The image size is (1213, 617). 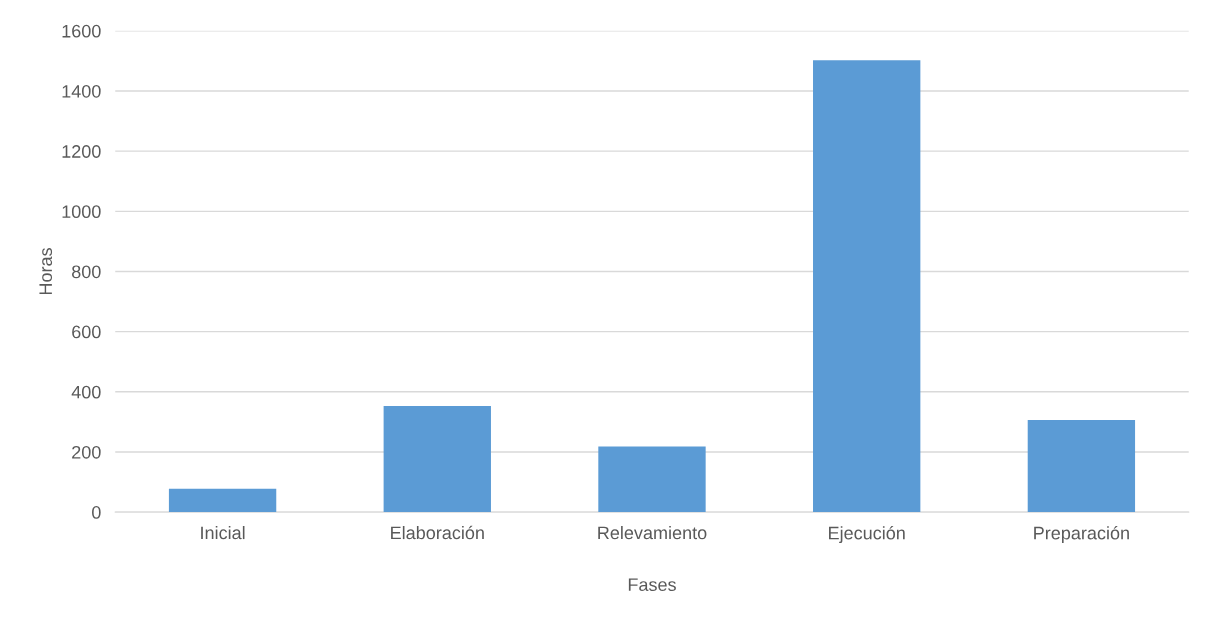 I want to click on y-tick-label: 1000, so click(x=81, y=212).